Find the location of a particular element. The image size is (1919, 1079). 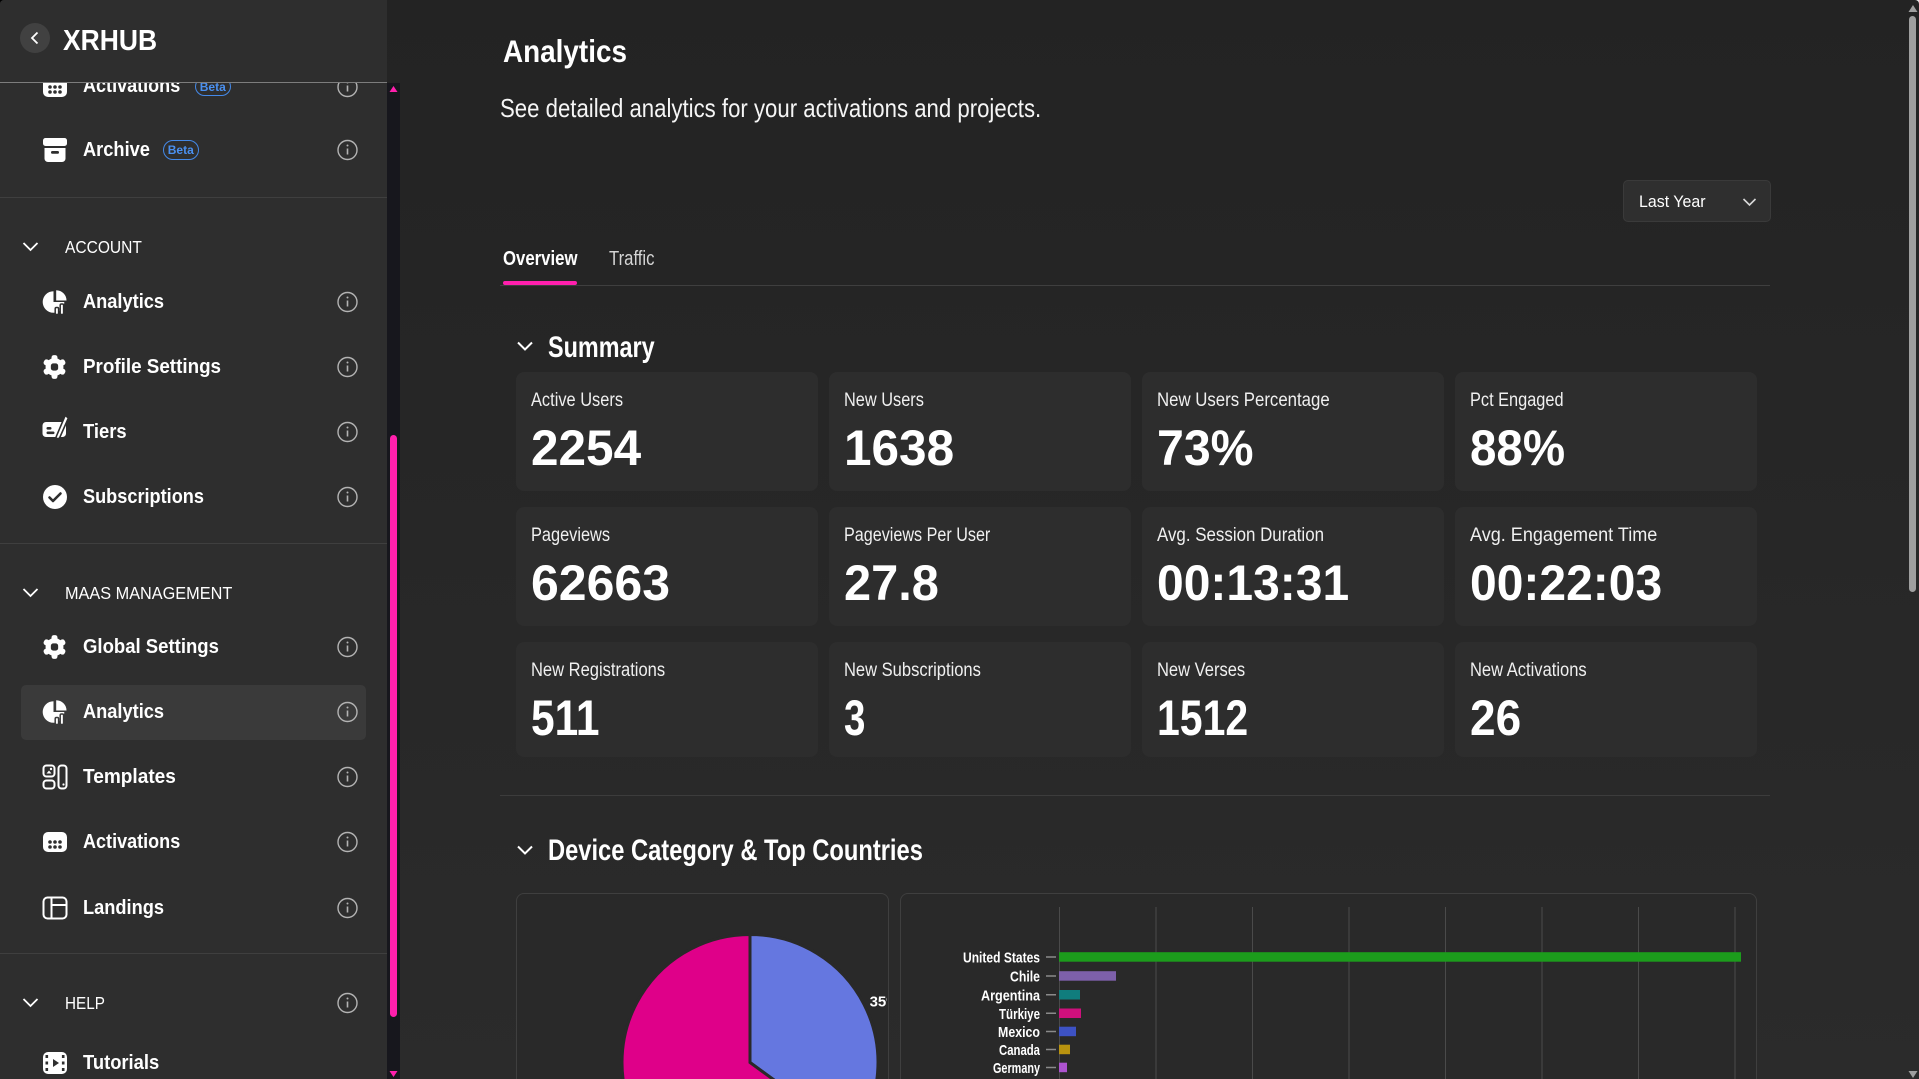

svg-text: Germany is located at coordinates (1016, 1068).